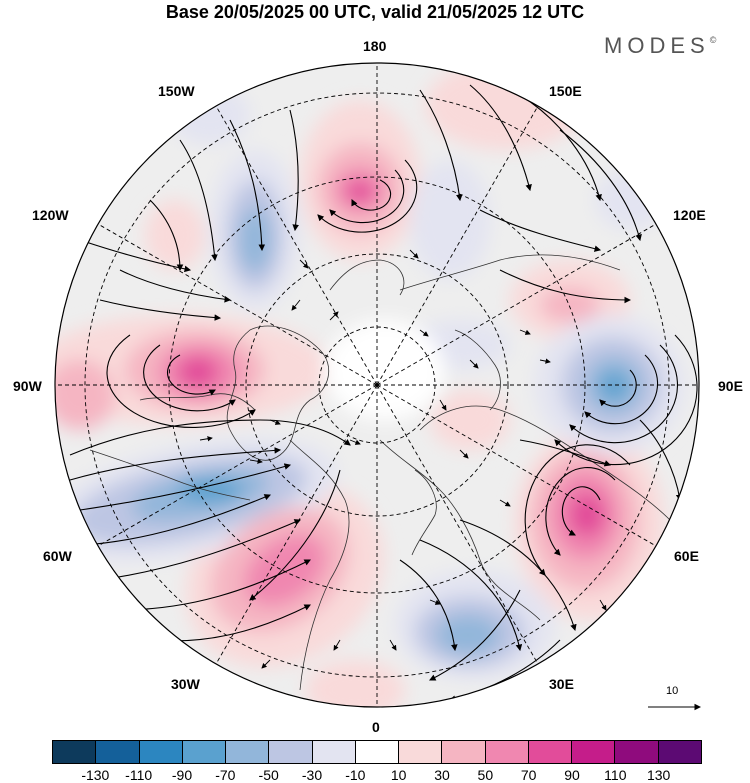 The height and width of the screenshot is (783, 750). Describe the element at coordinates (686, 556) in the screenshot. I see `lon-label-60e: 60E` at that location.